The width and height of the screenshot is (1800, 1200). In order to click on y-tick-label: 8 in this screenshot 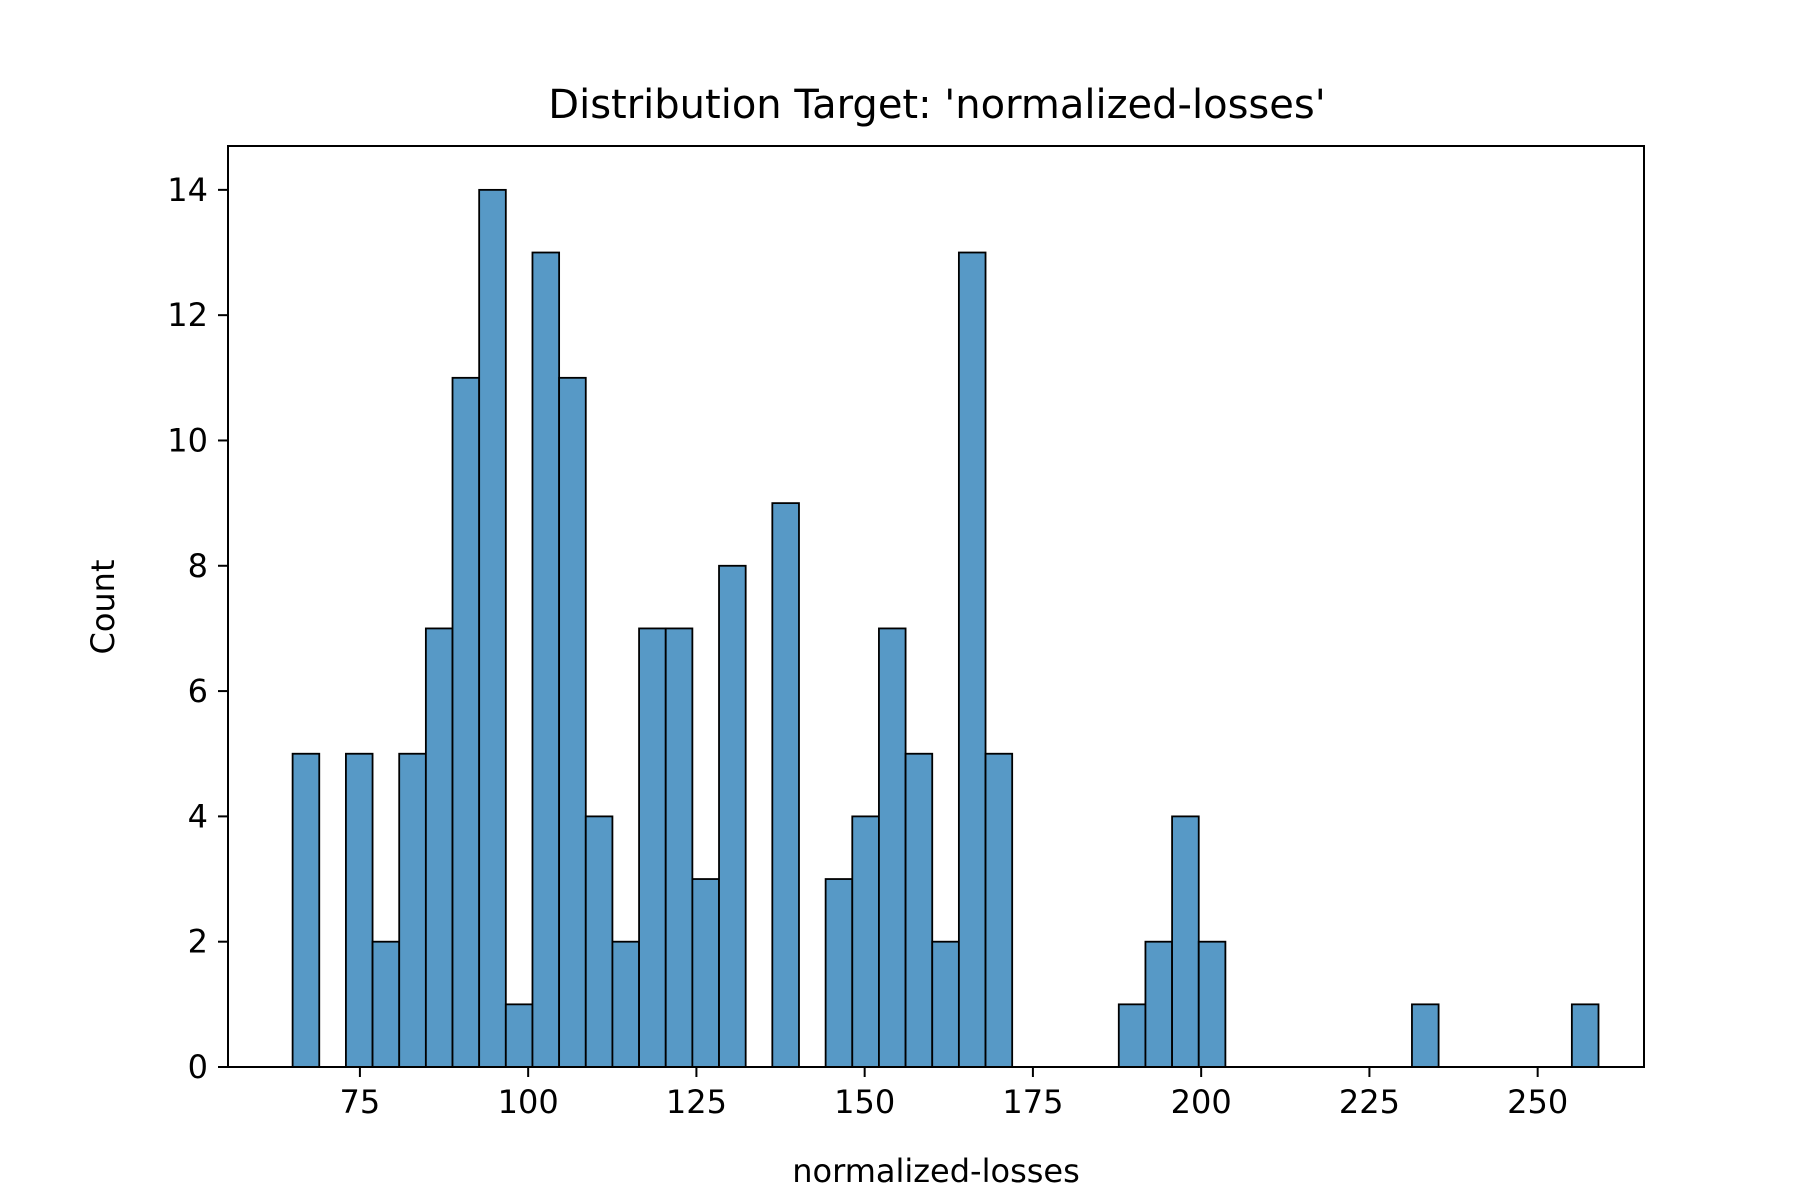, I will do `click(198, 566)`.